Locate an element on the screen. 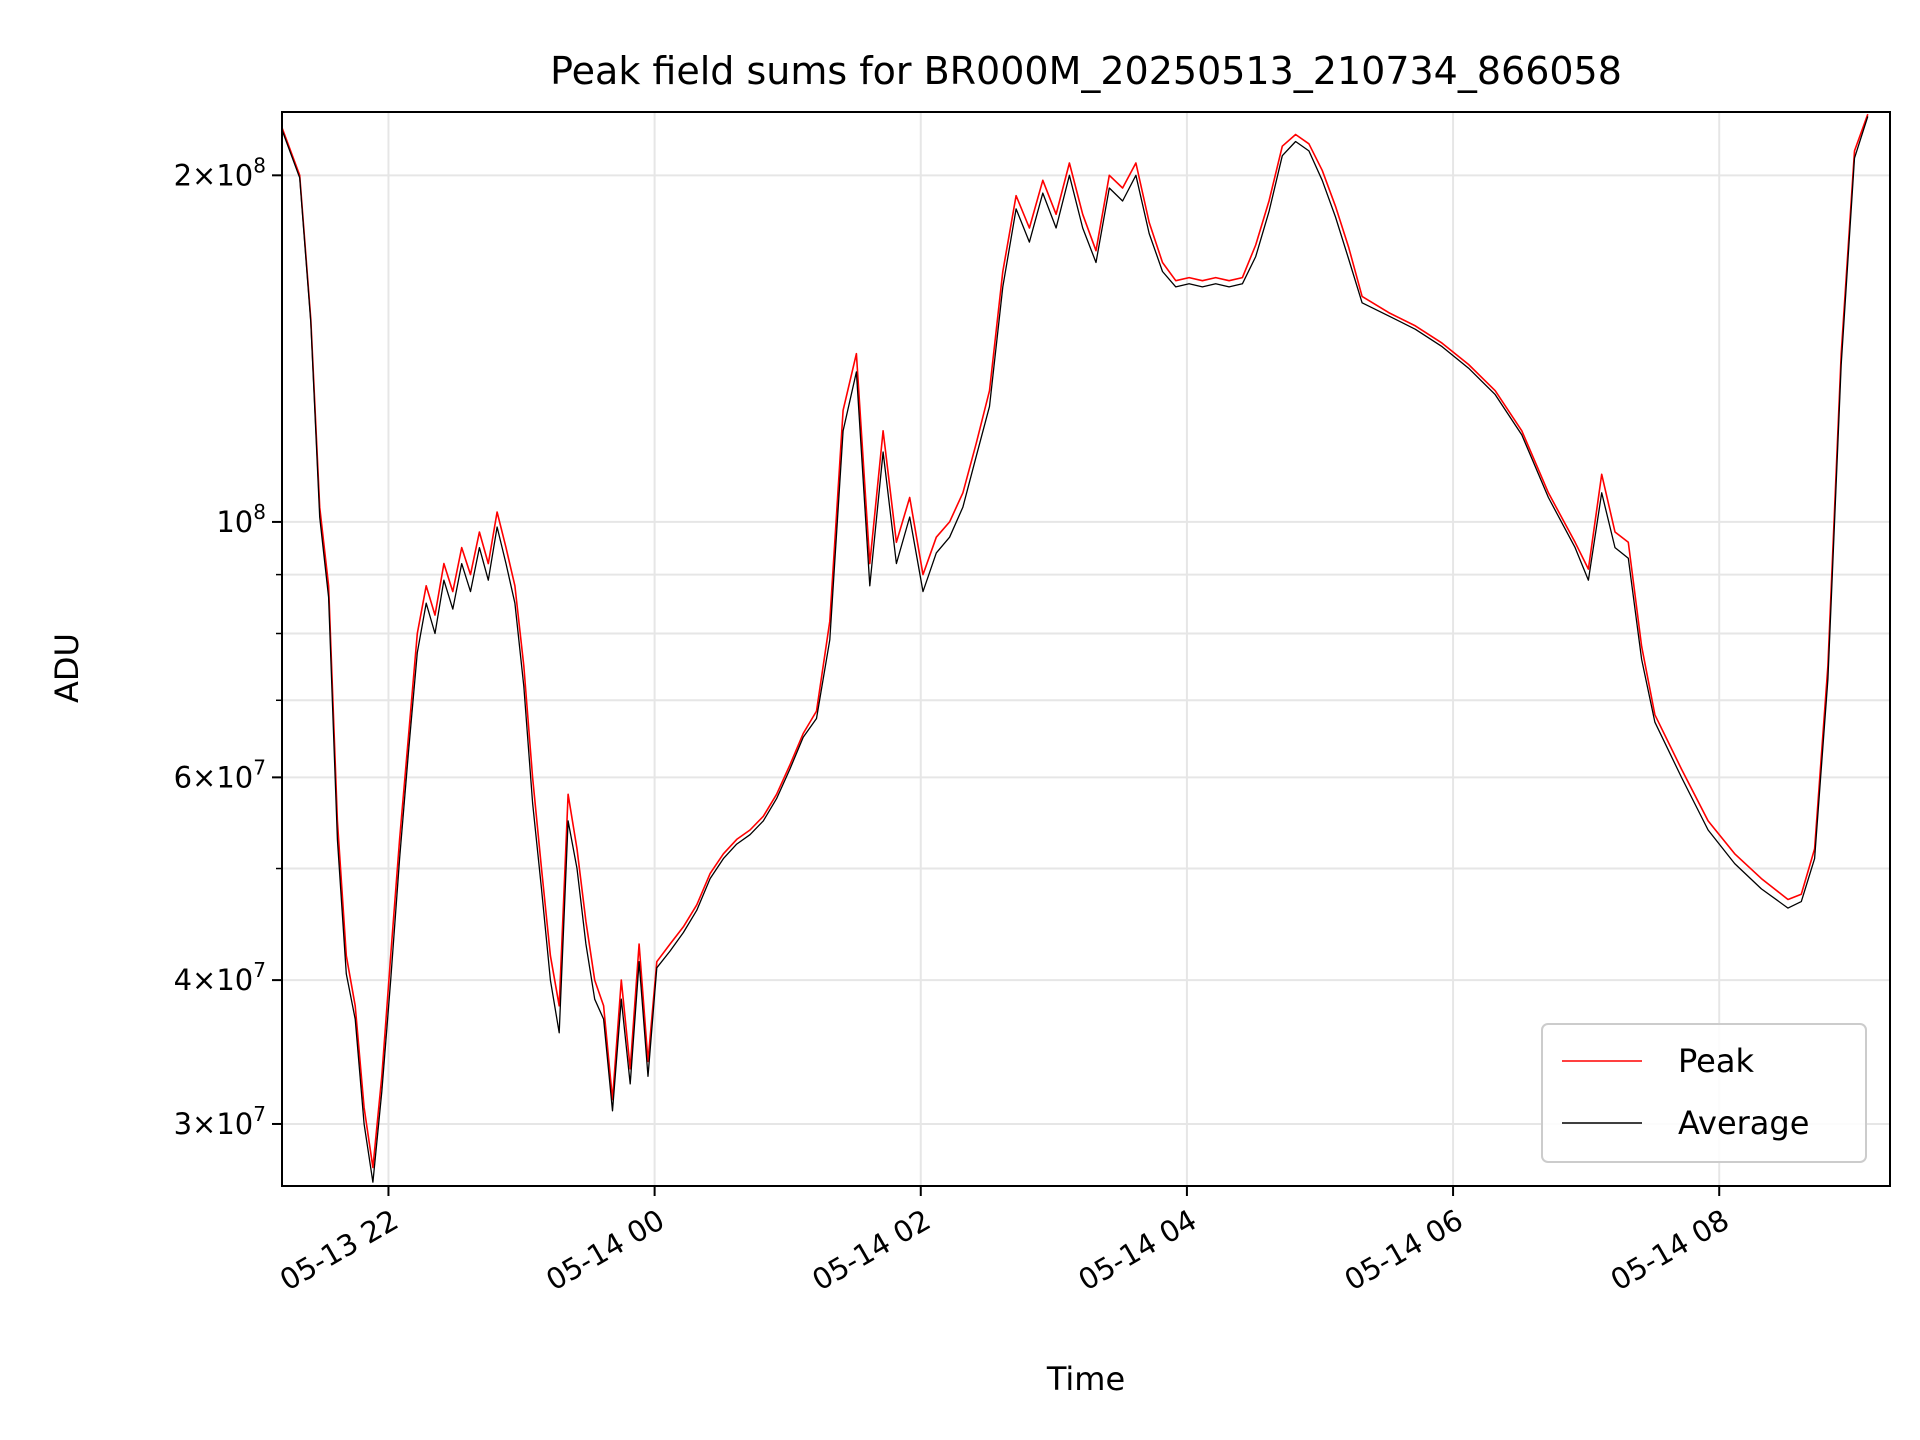 This screenshot has width=1920, height=1440. y-tick-mantissa: 4 is located at coordinates (183, 980).